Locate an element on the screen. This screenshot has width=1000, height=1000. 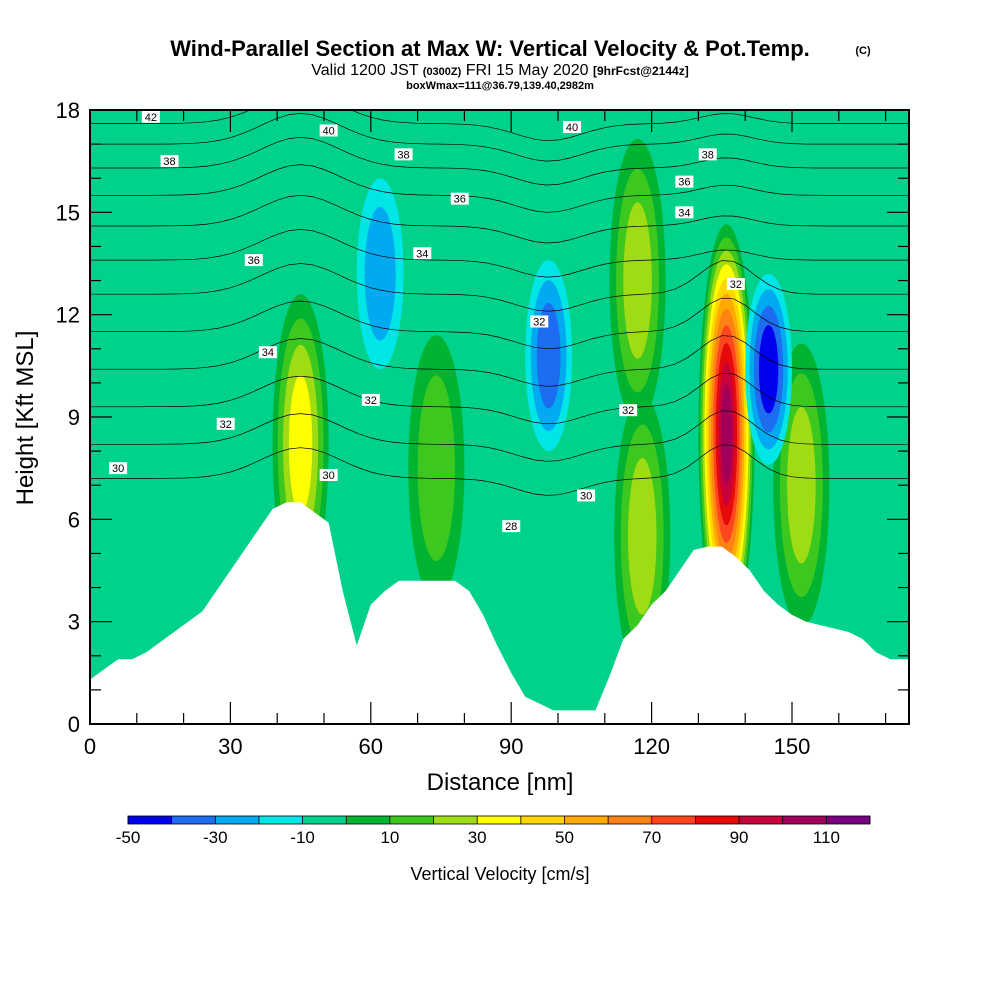
colorbar-tick-label: -30 is located at coordinates (215, 837).